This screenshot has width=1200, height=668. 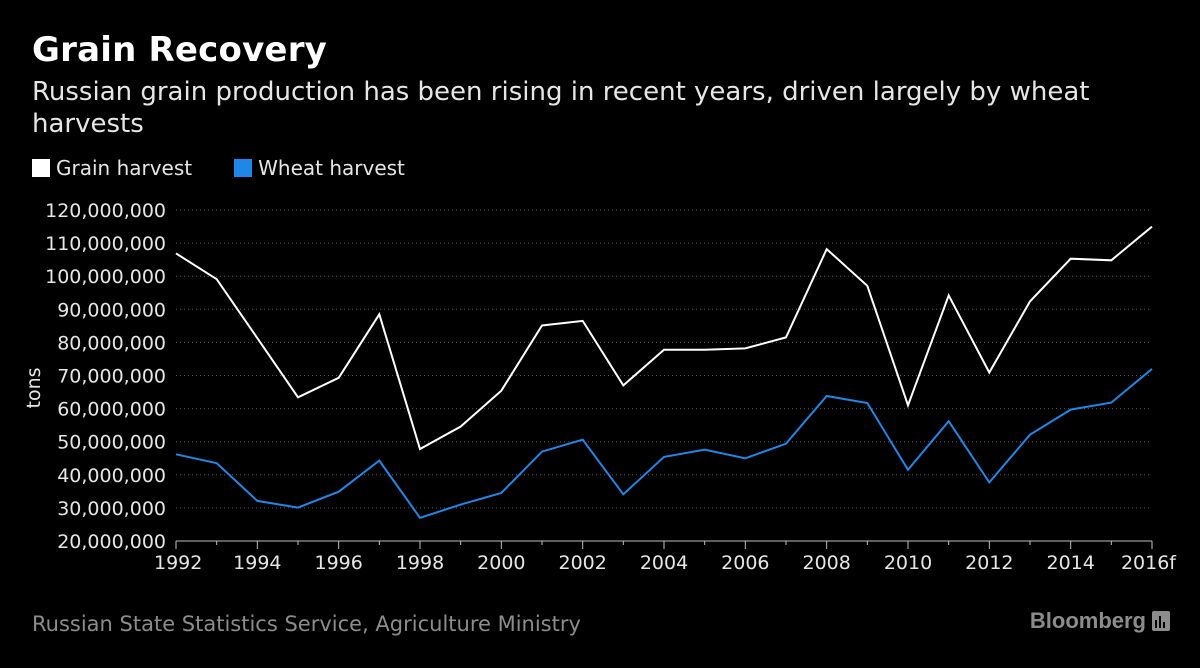 What do you see at coordinates (582, 563) in the screenshot?
I see `x-tick-label: 2002` at bounding box center [582, 563].